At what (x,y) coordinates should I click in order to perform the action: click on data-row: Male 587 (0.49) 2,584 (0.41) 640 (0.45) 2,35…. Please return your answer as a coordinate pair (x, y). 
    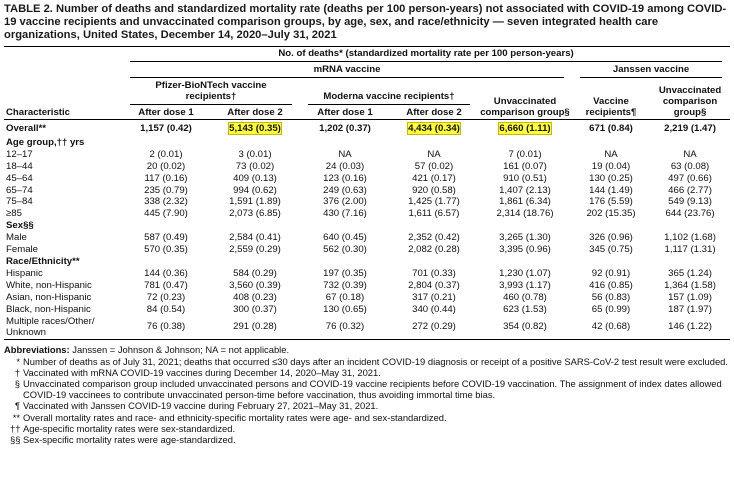
    Looking at the image, I should click on (367, 238).